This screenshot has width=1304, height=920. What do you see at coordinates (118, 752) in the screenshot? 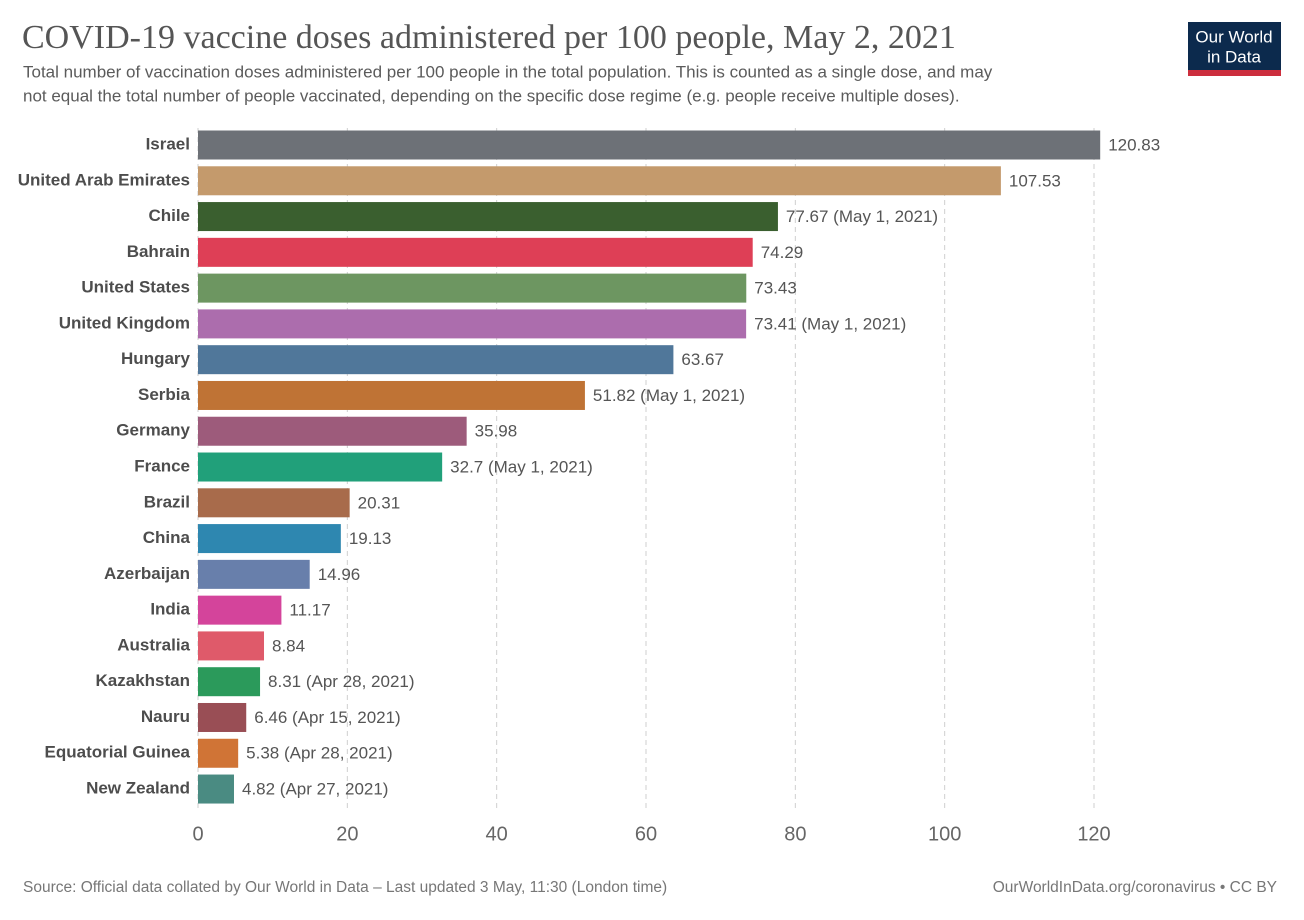
I see `category-label: Equatorial Guinea` at bounding box center [118, 752].